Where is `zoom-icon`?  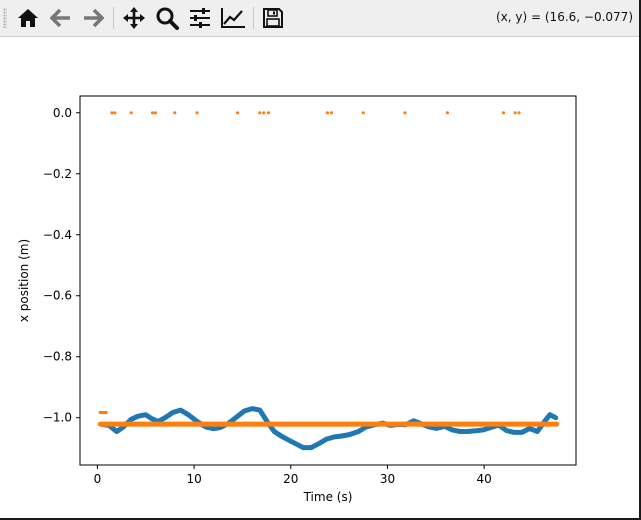
zoom-icon is located at coordinates (167, 18).